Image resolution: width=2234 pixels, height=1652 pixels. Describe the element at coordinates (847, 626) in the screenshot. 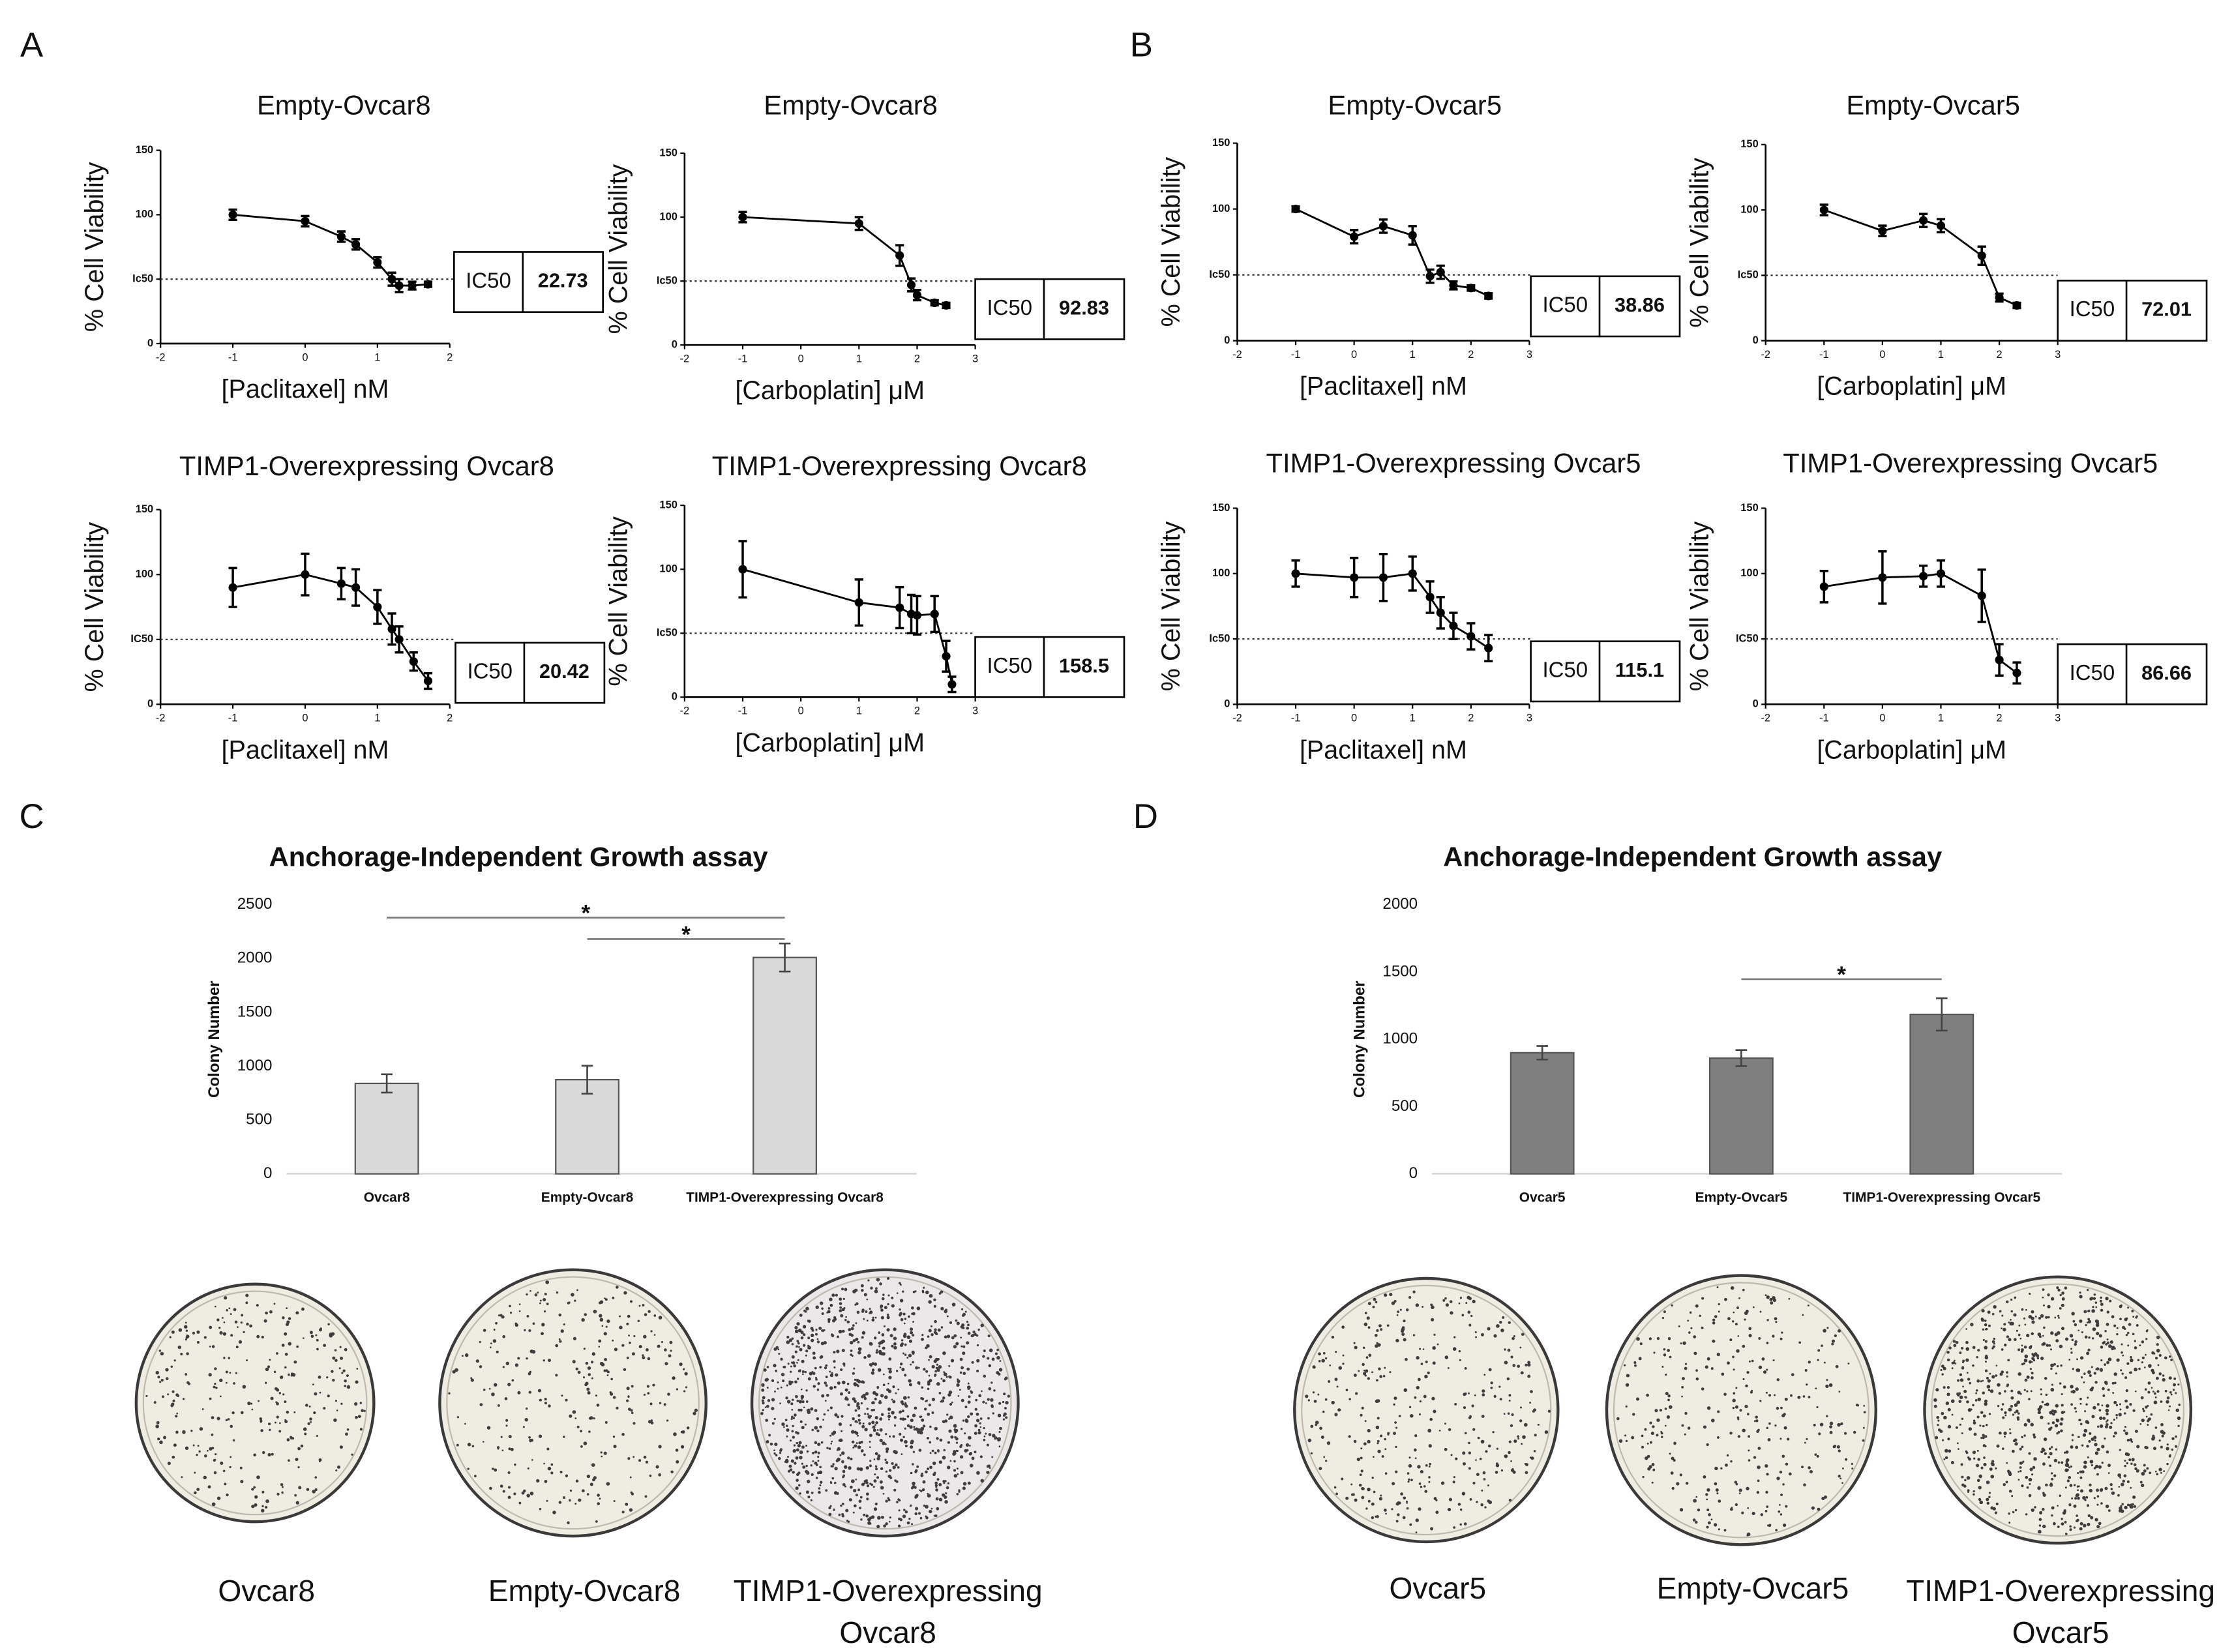

I see `fit-line` at that location.